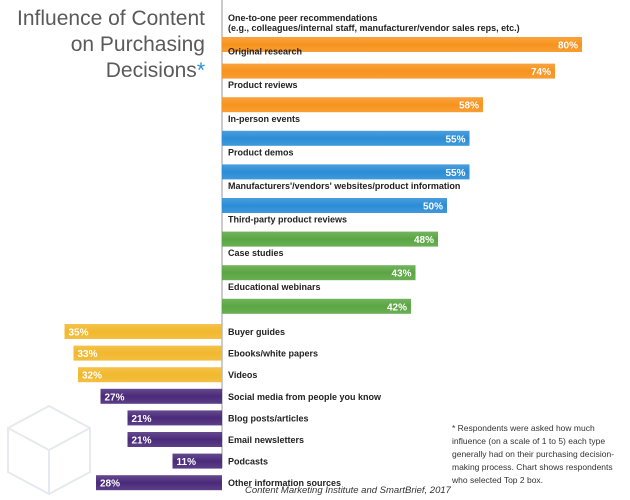 The width and height of the screenshot is (630, 500). I want to click on bar-value-label-3: 58%, so click(469, 106).